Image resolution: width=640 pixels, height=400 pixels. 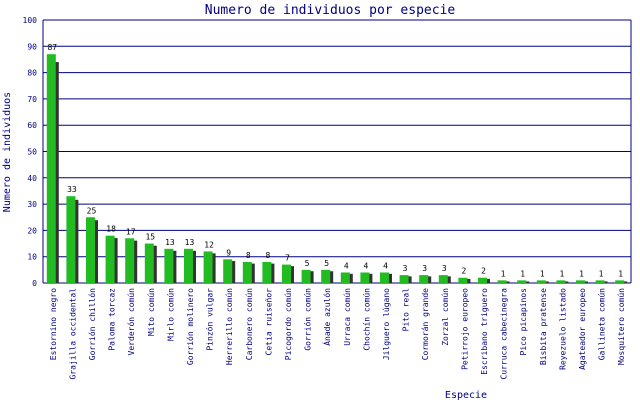 I want to click on chart-title: Numero de individuos por especie, so click(x=330, y=10).